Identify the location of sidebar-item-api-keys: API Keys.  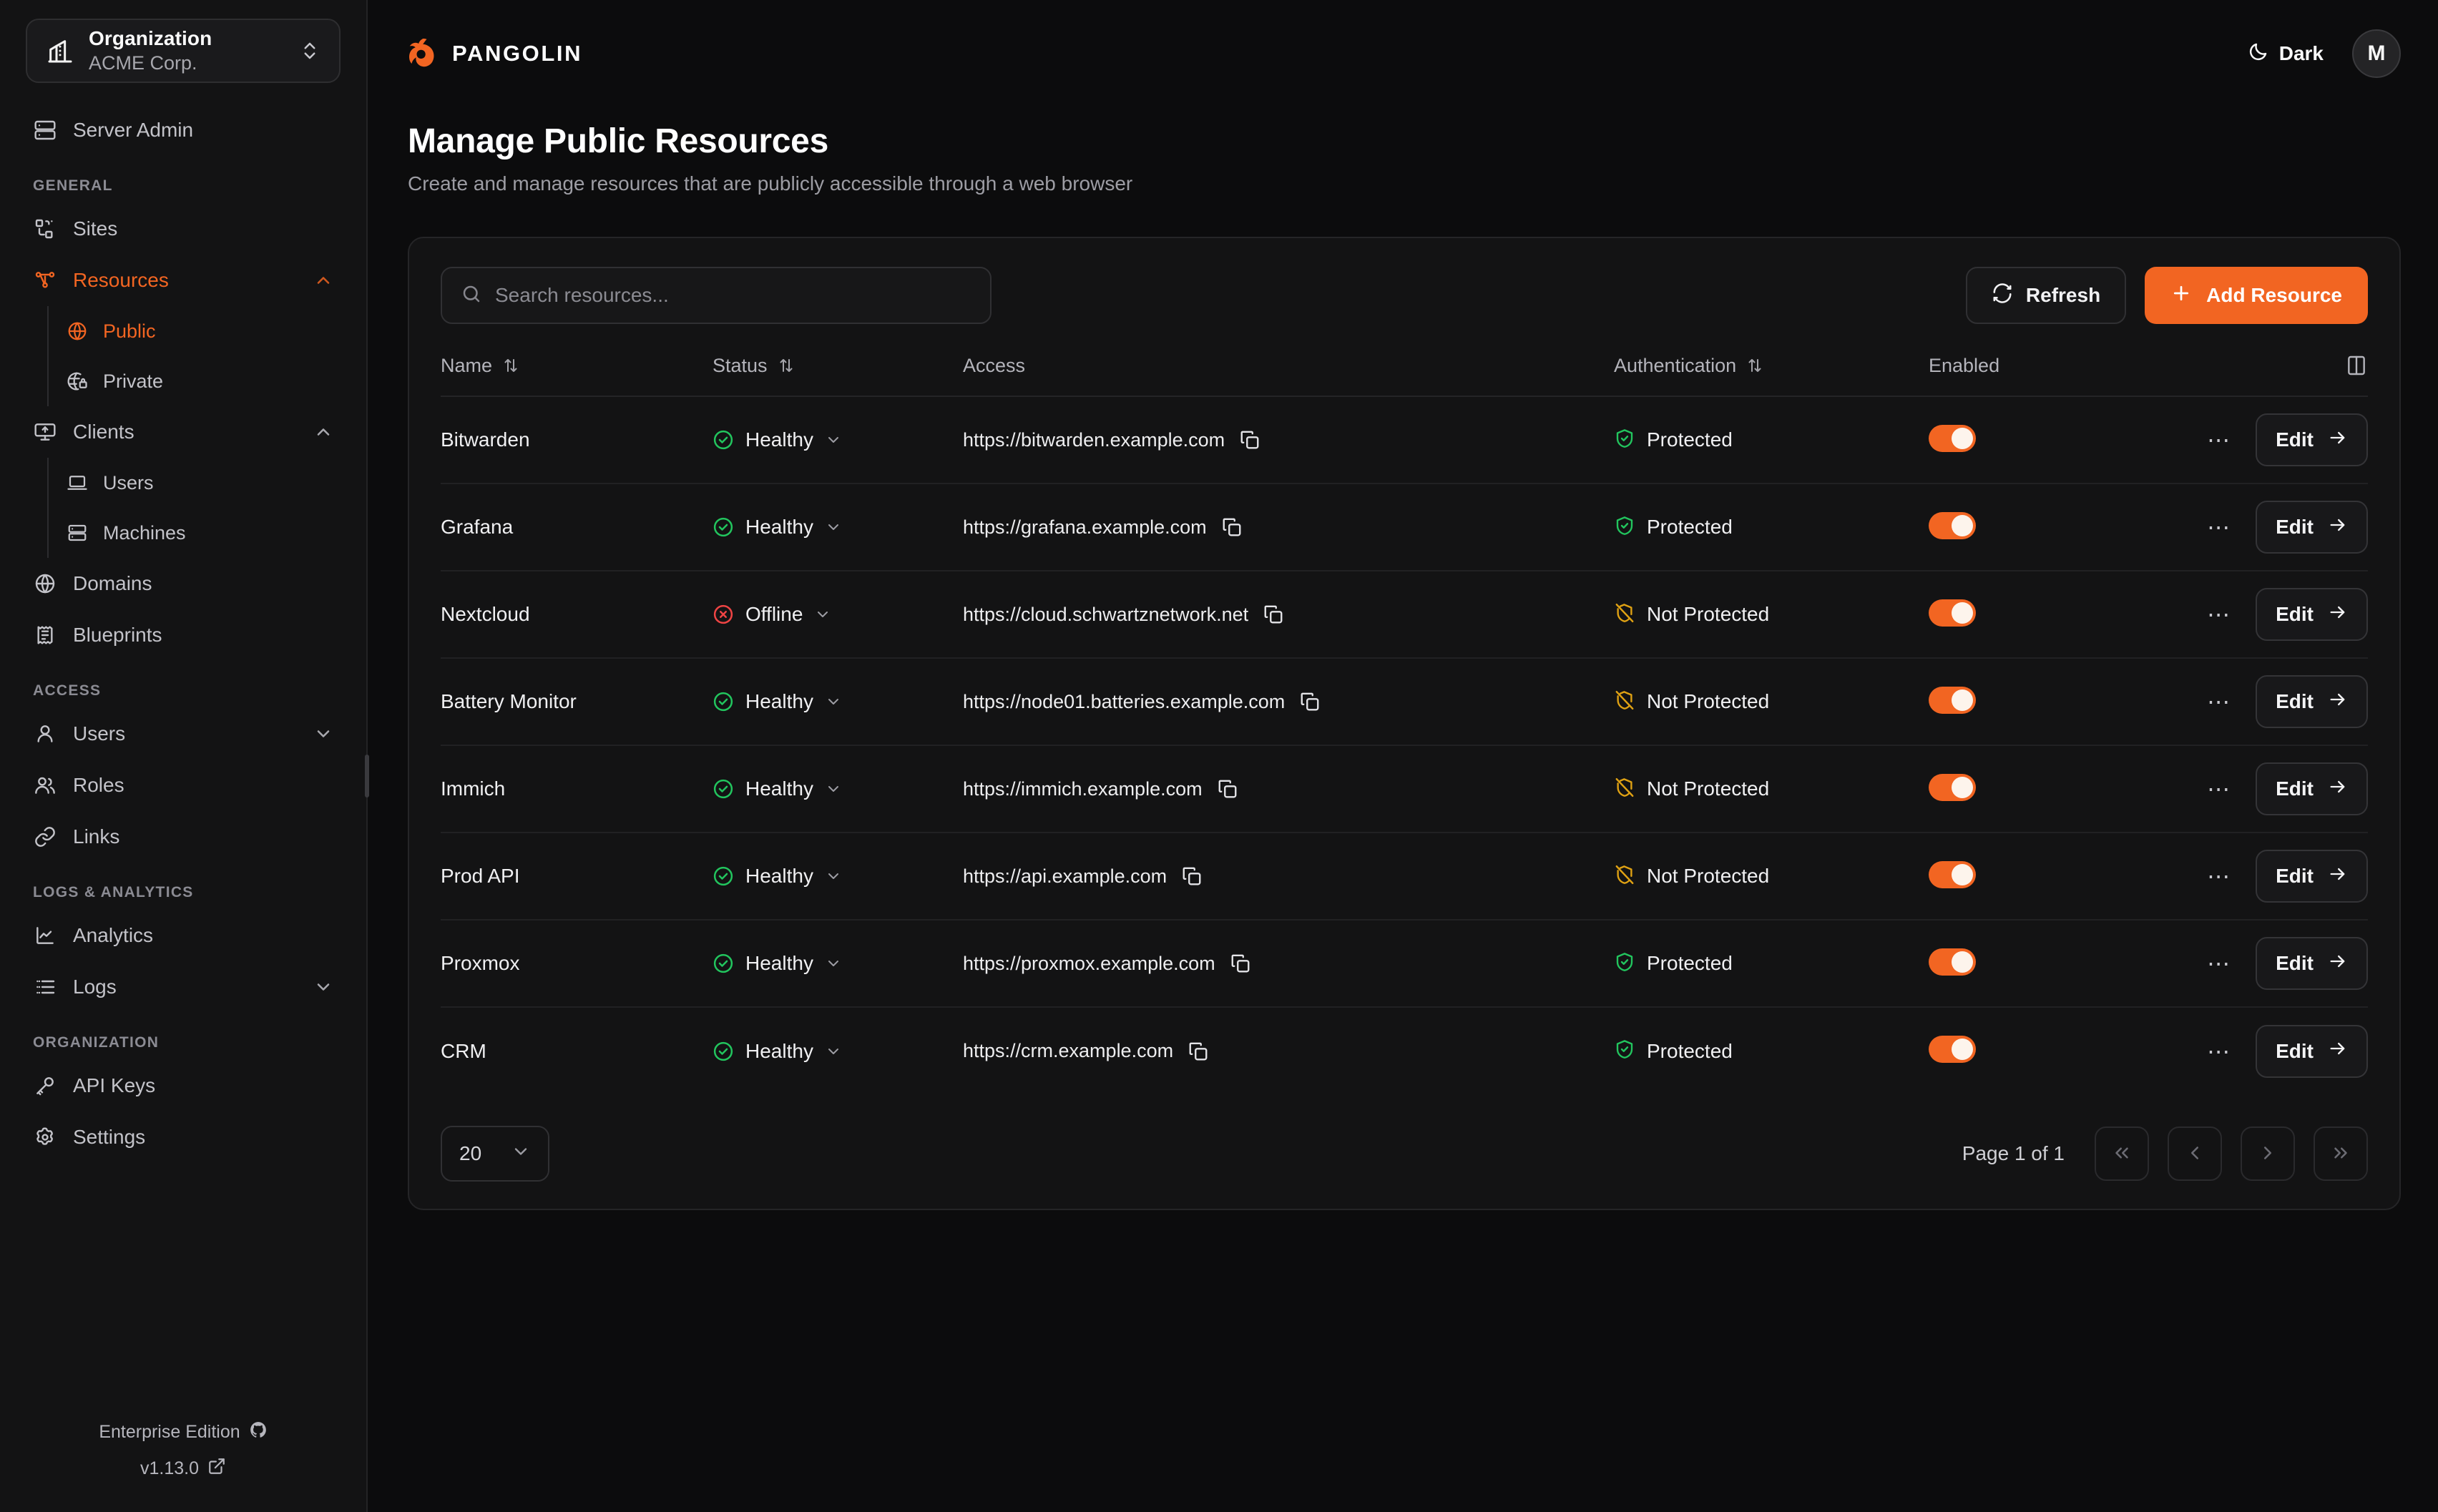
(183, 1085).